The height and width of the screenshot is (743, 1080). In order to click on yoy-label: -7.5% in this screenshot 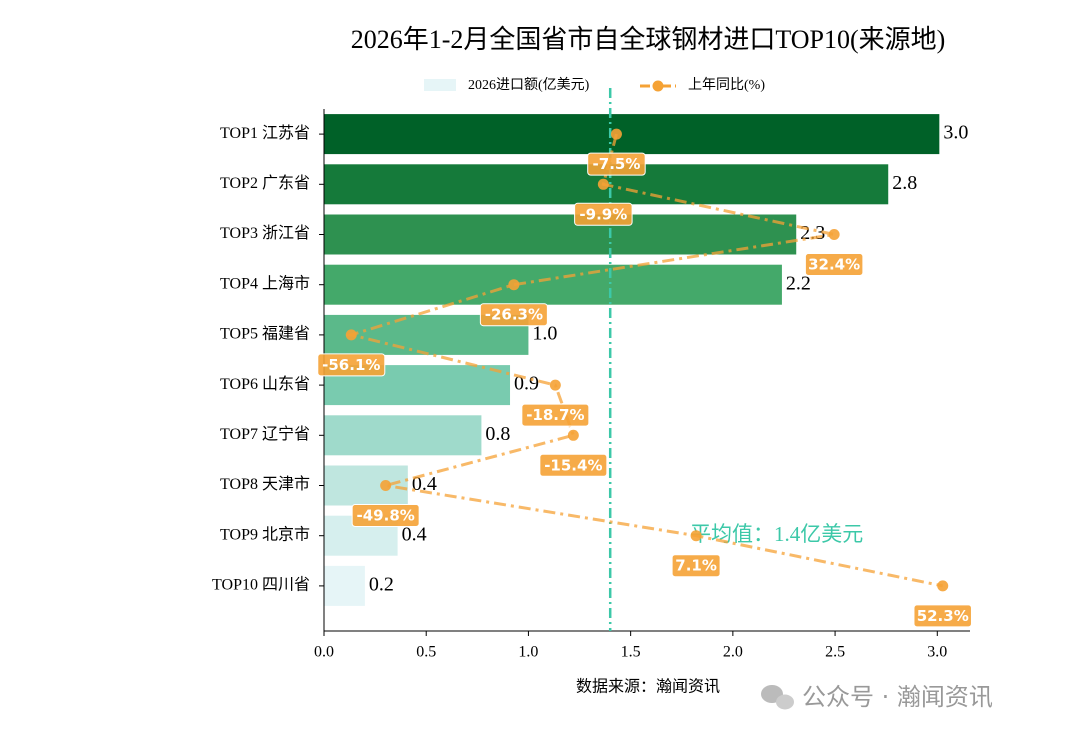, I will do `click(617, 164)`.